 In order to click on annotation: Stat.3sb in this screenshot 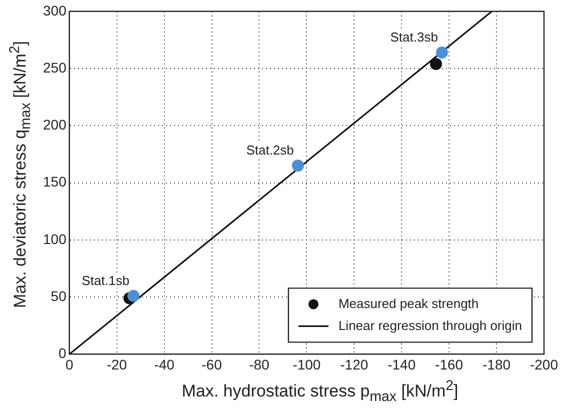, I will do `click(414, 37)`.